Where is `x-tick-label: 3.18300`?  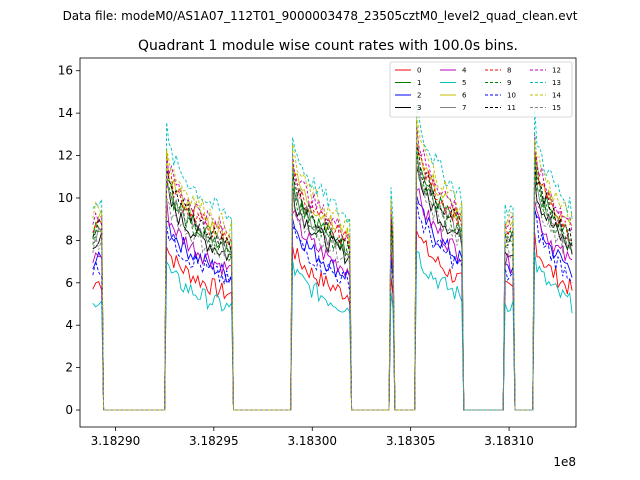 x-tick-label: 3.18300 is located at coordinates (312, 441).